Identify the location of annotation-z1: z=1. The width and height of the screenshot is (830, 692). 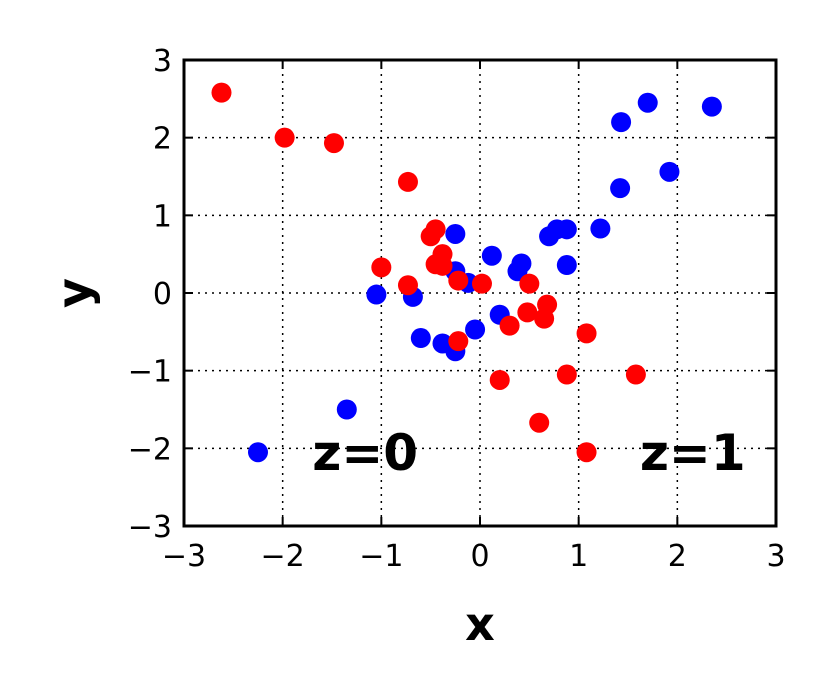
(693, 453).